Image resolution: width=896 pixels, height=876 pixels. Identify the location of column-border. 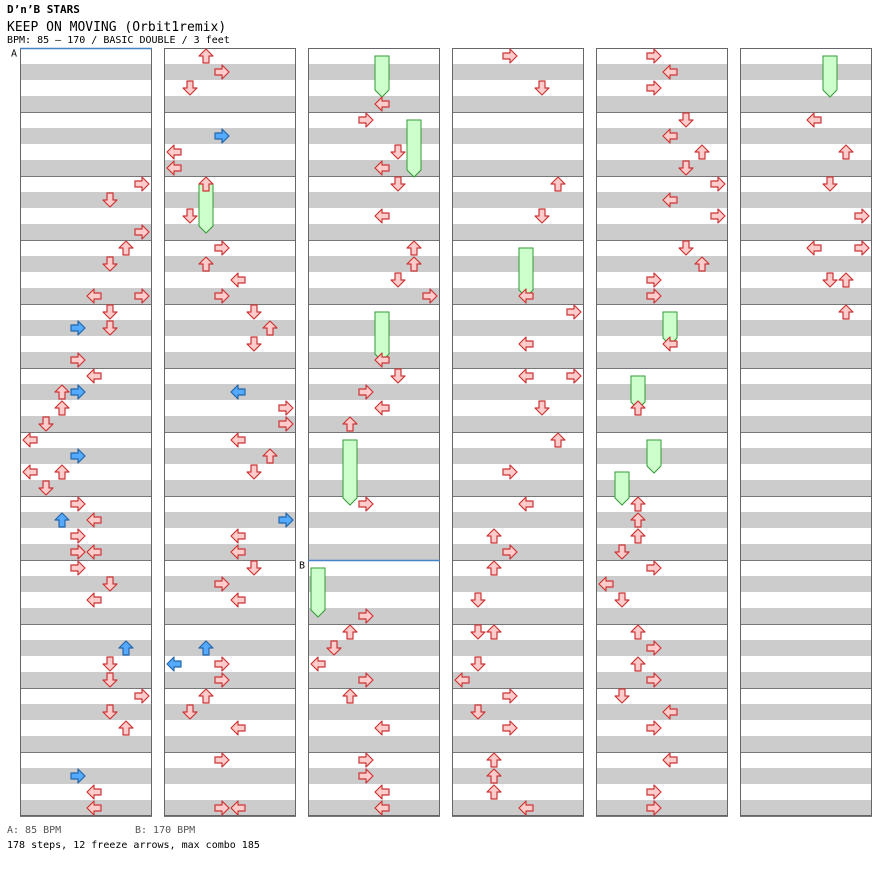
(806, 432).